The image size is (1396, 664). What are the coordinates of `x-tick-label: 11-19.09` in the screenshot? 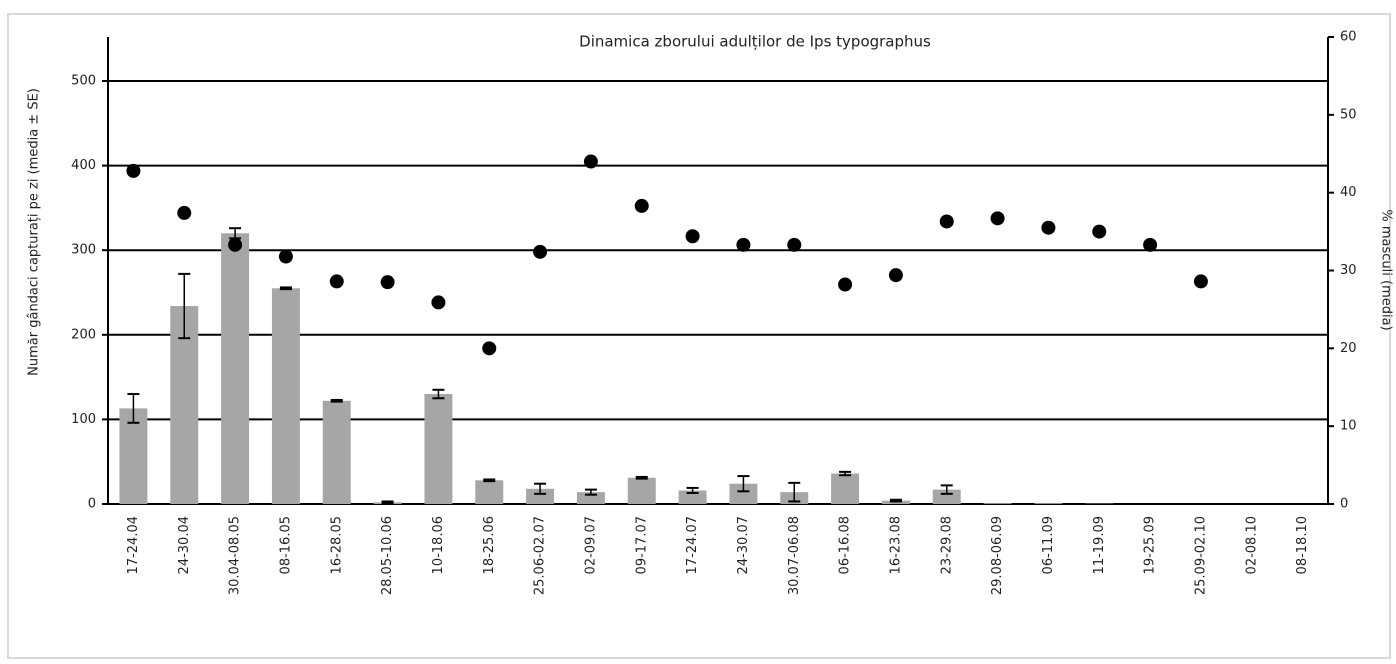 It's located at (1099, 545).